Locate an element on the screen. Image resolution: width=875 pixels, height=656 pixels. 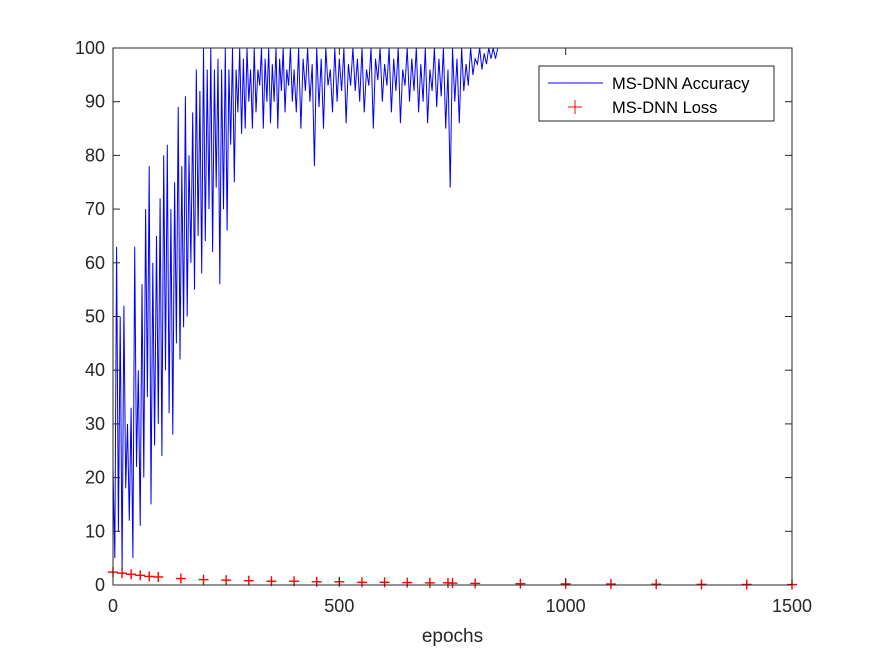
x-tick-label: 0 is located at coordinates (113, 606).